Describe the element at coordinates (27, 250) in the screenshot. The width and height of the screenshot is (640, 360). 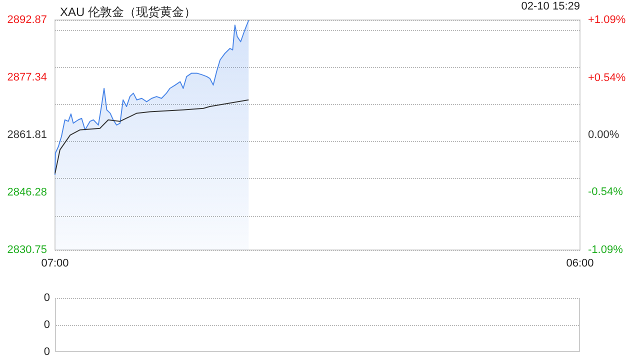
I see `y-tick-label: 2830.75` at that location.